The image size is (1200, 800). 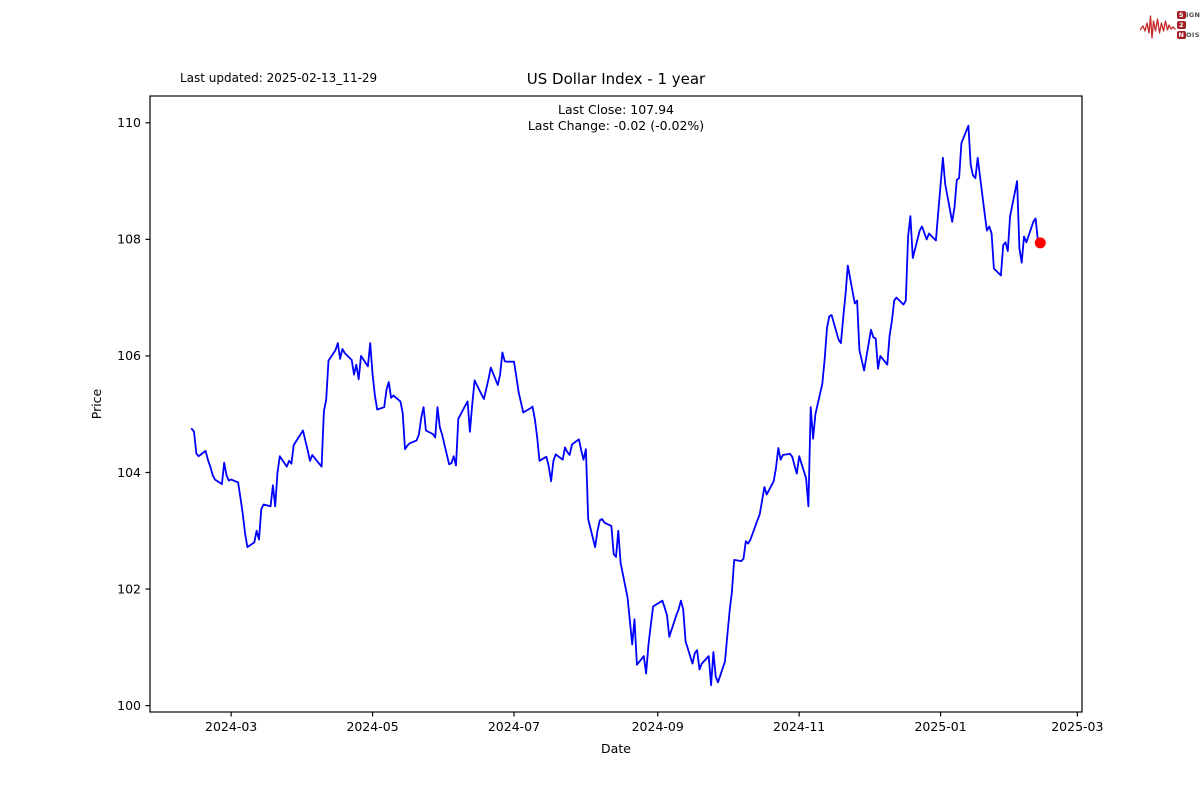 What do you see at coordinates (658, 726) in the screenshot?
I see `x-tick-label: 2024-09` at bounding box center [658, 726].